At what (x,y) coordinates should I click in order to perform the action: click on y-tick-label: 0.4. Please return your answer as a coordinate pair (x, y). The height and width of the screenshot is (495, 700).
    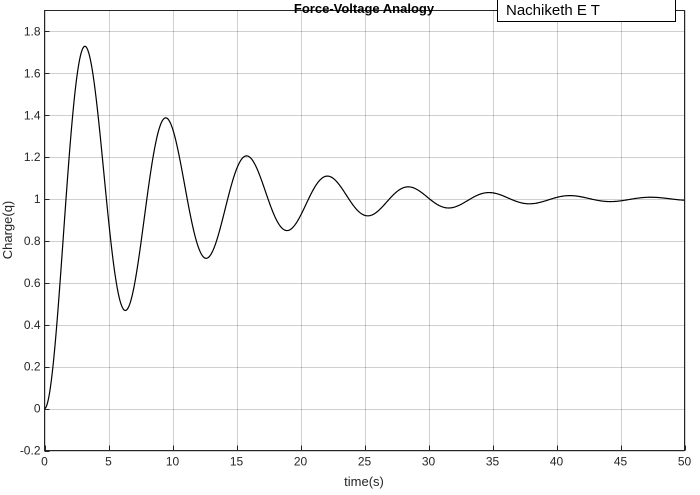
    Looking at the image, I should click on (32, 325).